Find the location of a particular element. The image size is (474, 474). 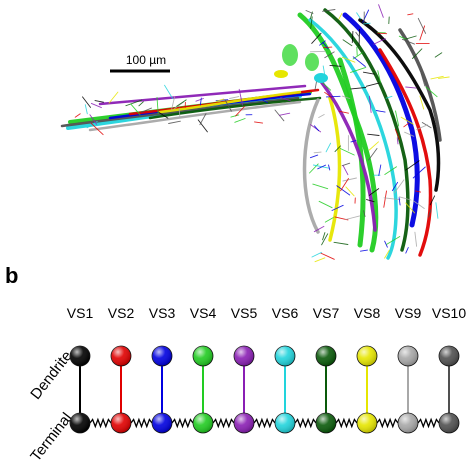

scale-bar: 100 µm is located at coordinates (140, 63).